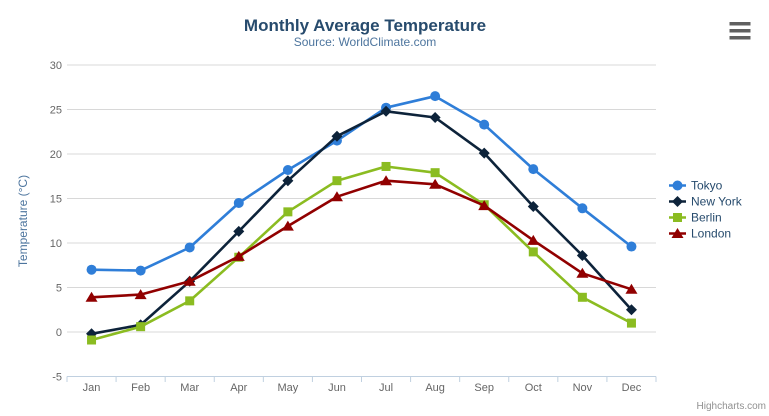 This screenshot has width=769, height=416. What do you see at coordinates (238, 388) in the screenshot?
I see `x-axis-tick-label: Apr` at bounding box center [238, 388].